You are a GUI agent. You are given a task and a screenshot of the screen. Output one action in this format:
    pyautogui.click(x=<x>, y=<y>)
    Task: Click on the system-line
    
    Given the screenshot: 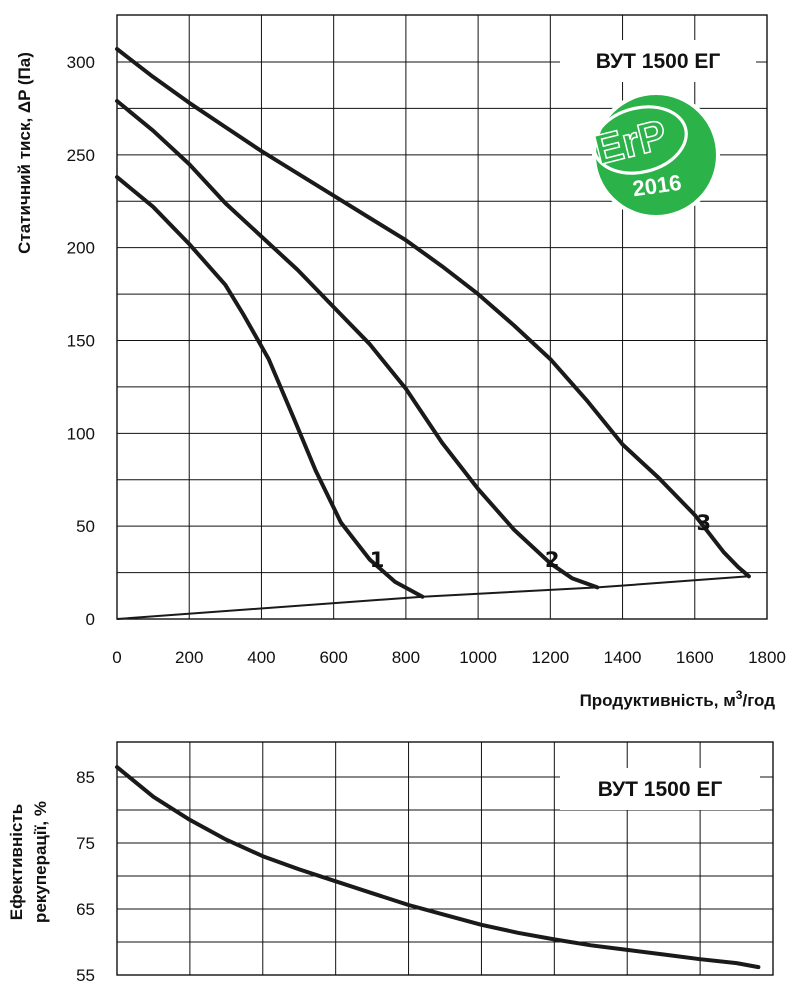 What is the action you would take?
    pyautogui.click(x=432, y=597)
    